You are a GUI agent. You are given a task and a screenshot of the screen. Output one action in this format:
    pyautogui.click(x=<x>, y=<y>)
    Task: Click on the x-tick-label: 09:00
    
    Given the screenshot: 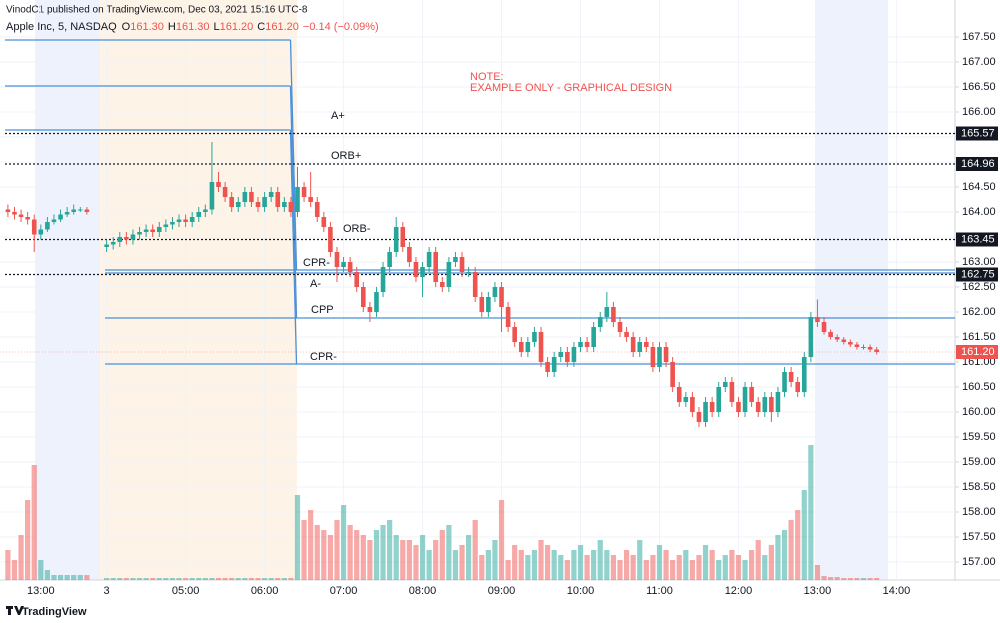 What is the action you would take?
    pyautogui.click(x=502, y=591)
    